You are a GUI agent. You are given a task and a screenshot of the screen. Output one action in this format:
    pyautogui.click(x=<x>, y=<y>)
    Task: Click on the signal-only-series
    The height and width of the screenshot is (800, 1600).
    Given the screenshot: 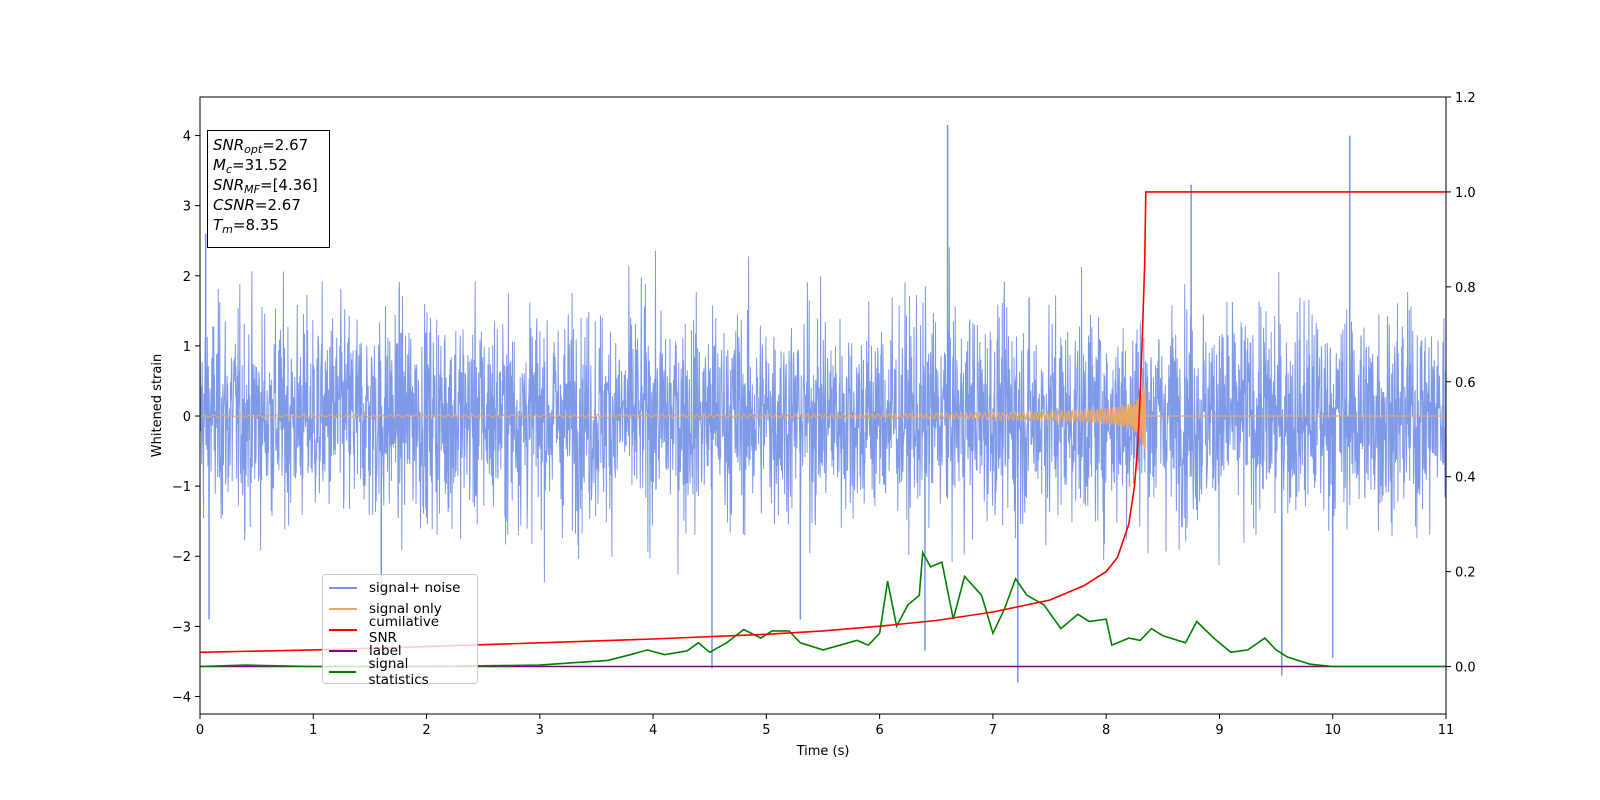 What is the action you would take?
    pyautogui.click(x=822, y=417)
    